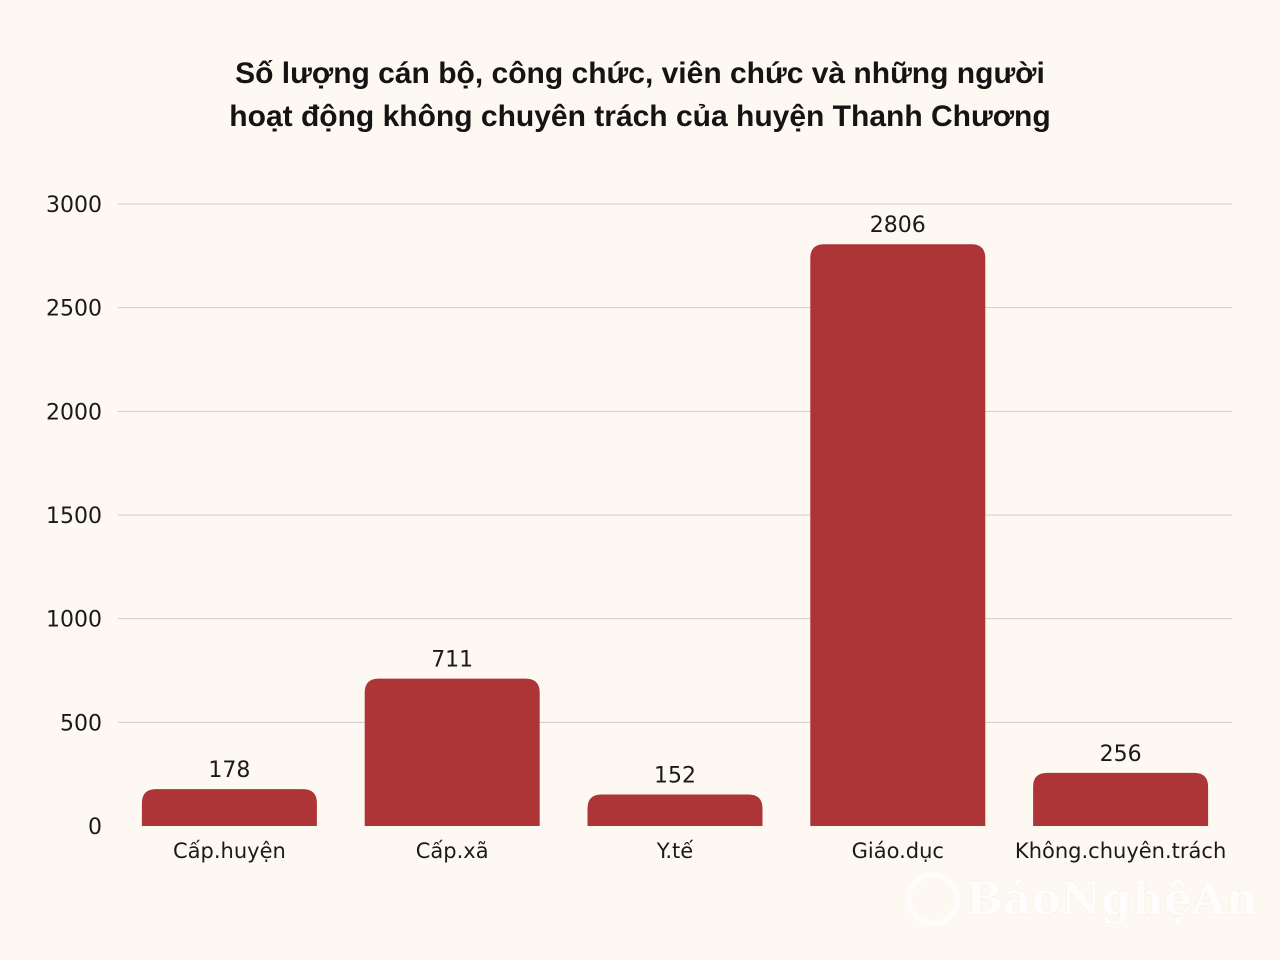  Describe the element at coordinates (452, 851) in the screenshot. I see `x-tick-label: Cấp.xã` at that location.